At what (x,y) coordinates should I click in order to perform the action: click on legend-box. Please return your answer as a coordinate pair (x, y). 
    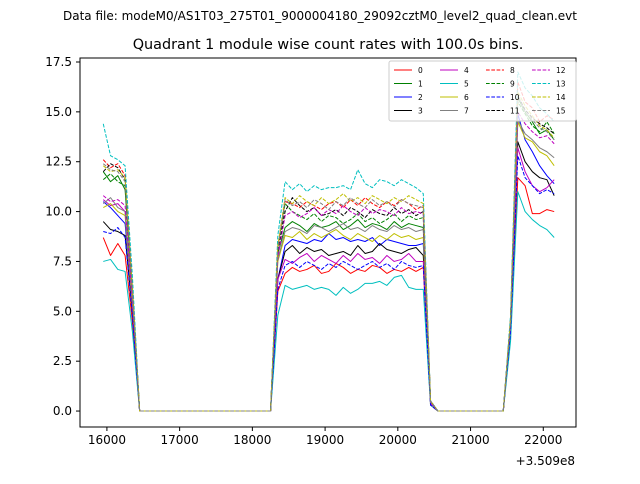
    Looking at the image, I should click on (482, 91).